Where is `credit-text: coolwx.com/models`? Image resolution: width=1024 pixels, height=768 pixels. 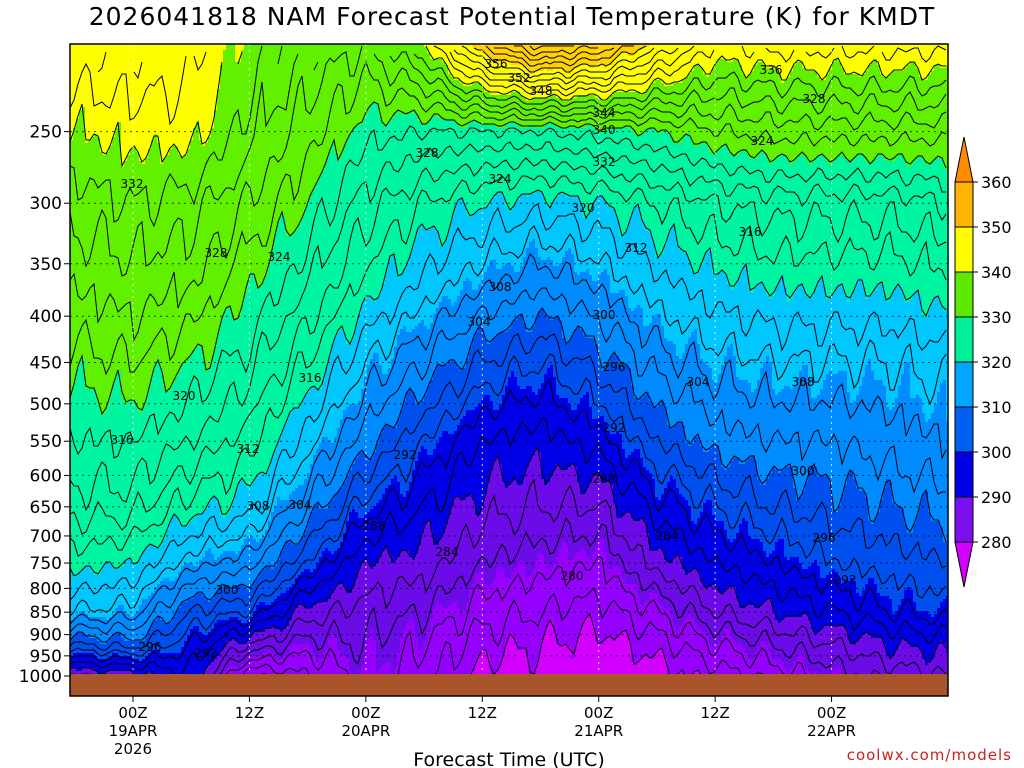 credit-text: coolwx.com/models is located at coordinates (929, 755).